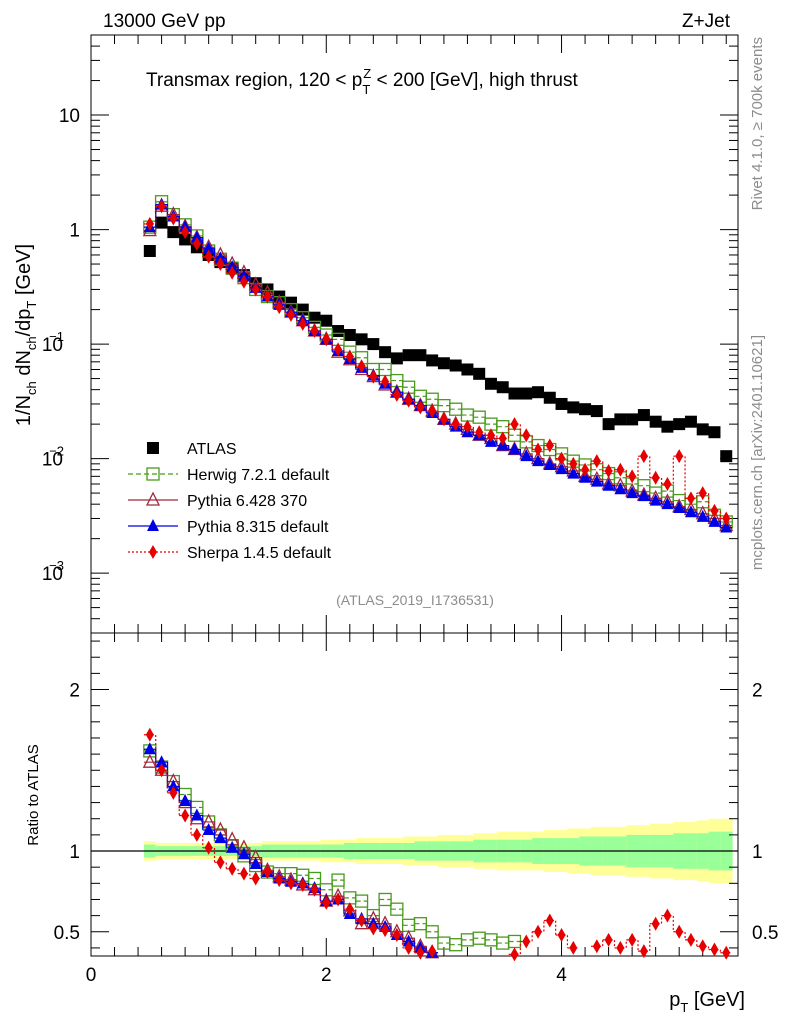 Image resolution: width=786 pixels, height=1024 pixels. What do you see at coordinates (33, 794) in the screenshot?
I see `ratio-y-axis-label: Ratio to ATLAS` at bounding box center [33, 794].